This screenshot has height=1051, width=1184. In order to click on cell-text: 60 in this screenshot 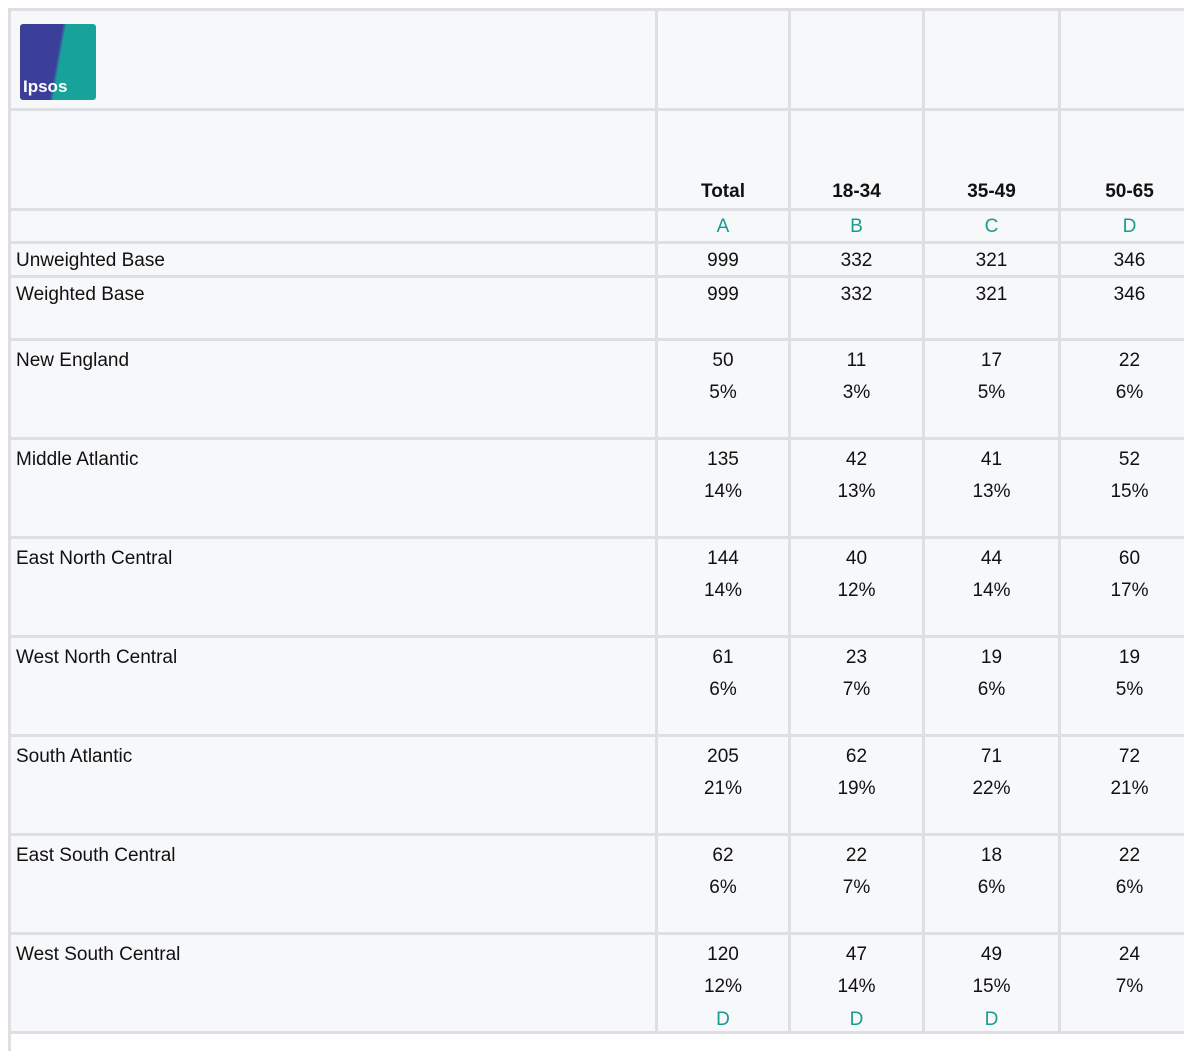, I will do `click(1129, 558)`.